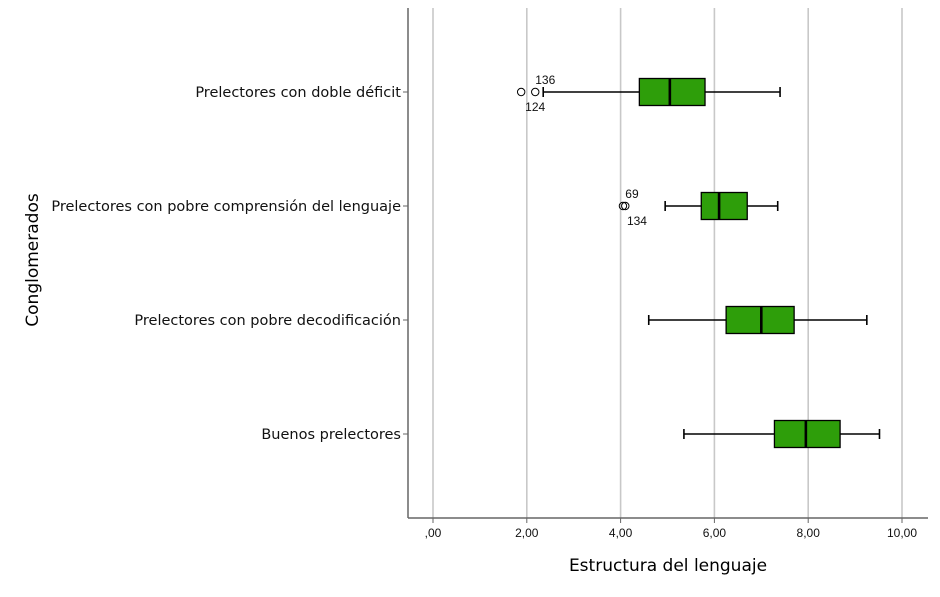 The width and height of the screenshot is (940, 597). Describe the element at coordinates (902, 533) in the screenshot. I see `x-tick-label: 10,00` at that location.